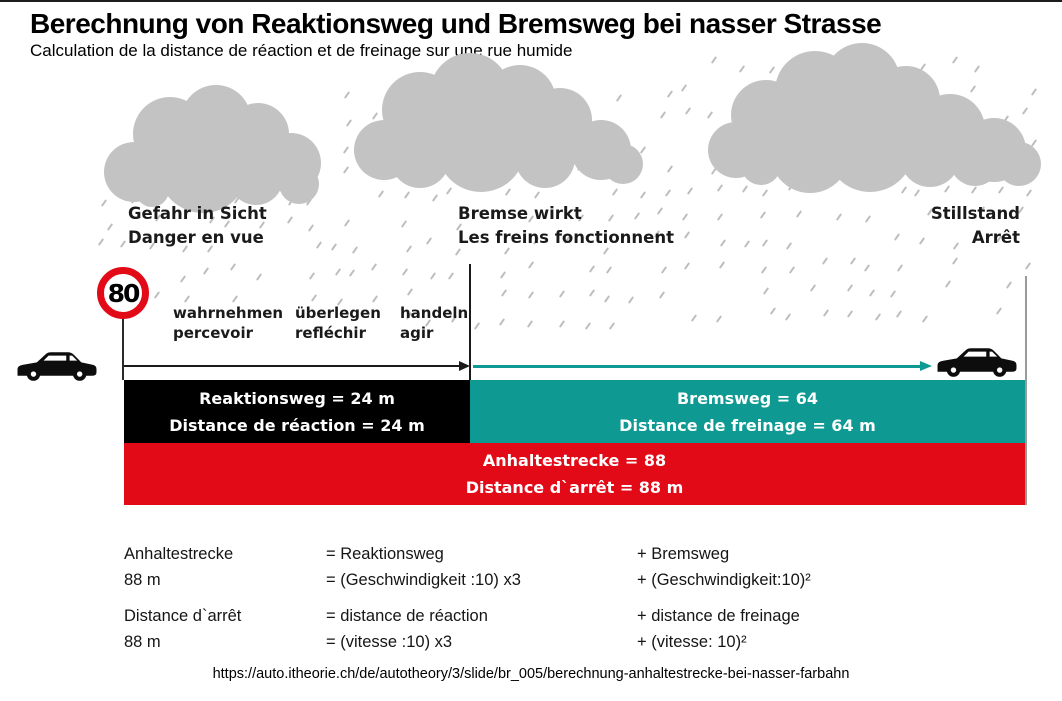  Describe the element at coordinates (566, 226) in the screenshot. I see `stage-label-brakes-act: Bremse wirkt Les freins fonctionnent` at that location.